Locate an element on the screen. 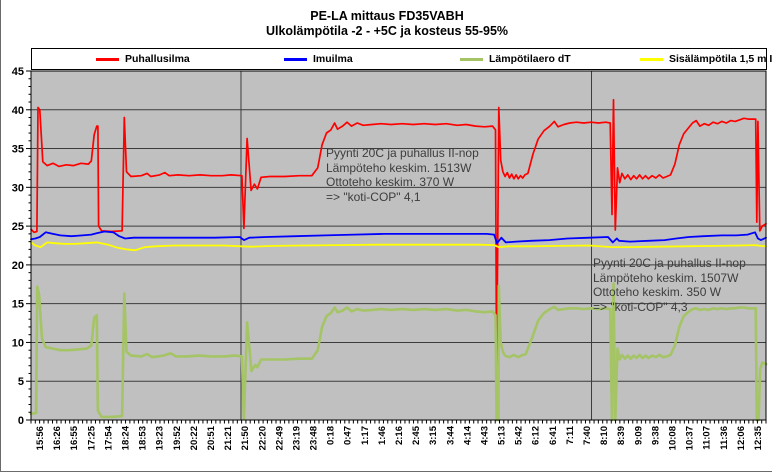 This screenshot has height=472, width=772. x-tick-label: 1:46 is located at coordinates (382, 435).